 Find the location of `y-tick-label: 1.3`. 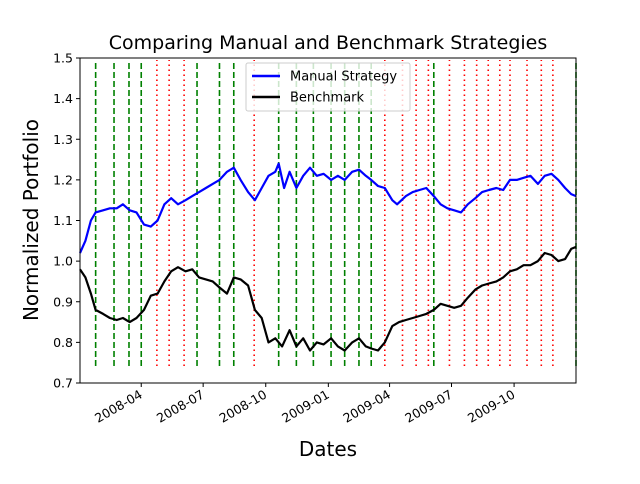

y-tick-label: 1.3 is located at coordinates (63, 139).